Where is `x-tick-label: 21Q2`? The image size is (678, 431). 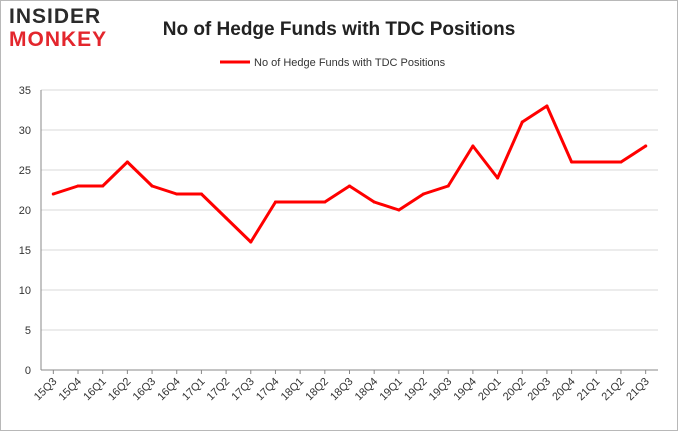 x-tick-label: 21Q2 is located at coordinates (614, 390).